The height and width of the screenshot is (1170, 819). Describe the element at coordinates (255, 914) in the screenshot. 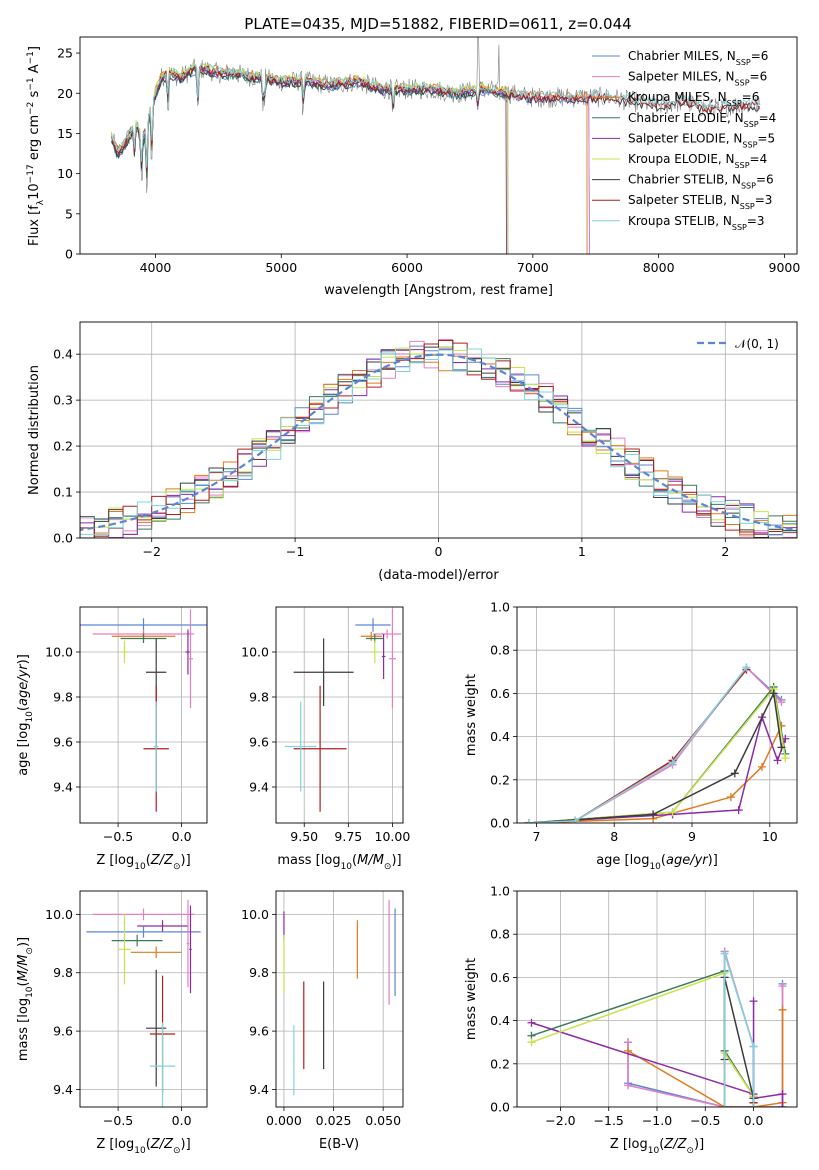

I see `y-tick-label: 10.0` at that location.